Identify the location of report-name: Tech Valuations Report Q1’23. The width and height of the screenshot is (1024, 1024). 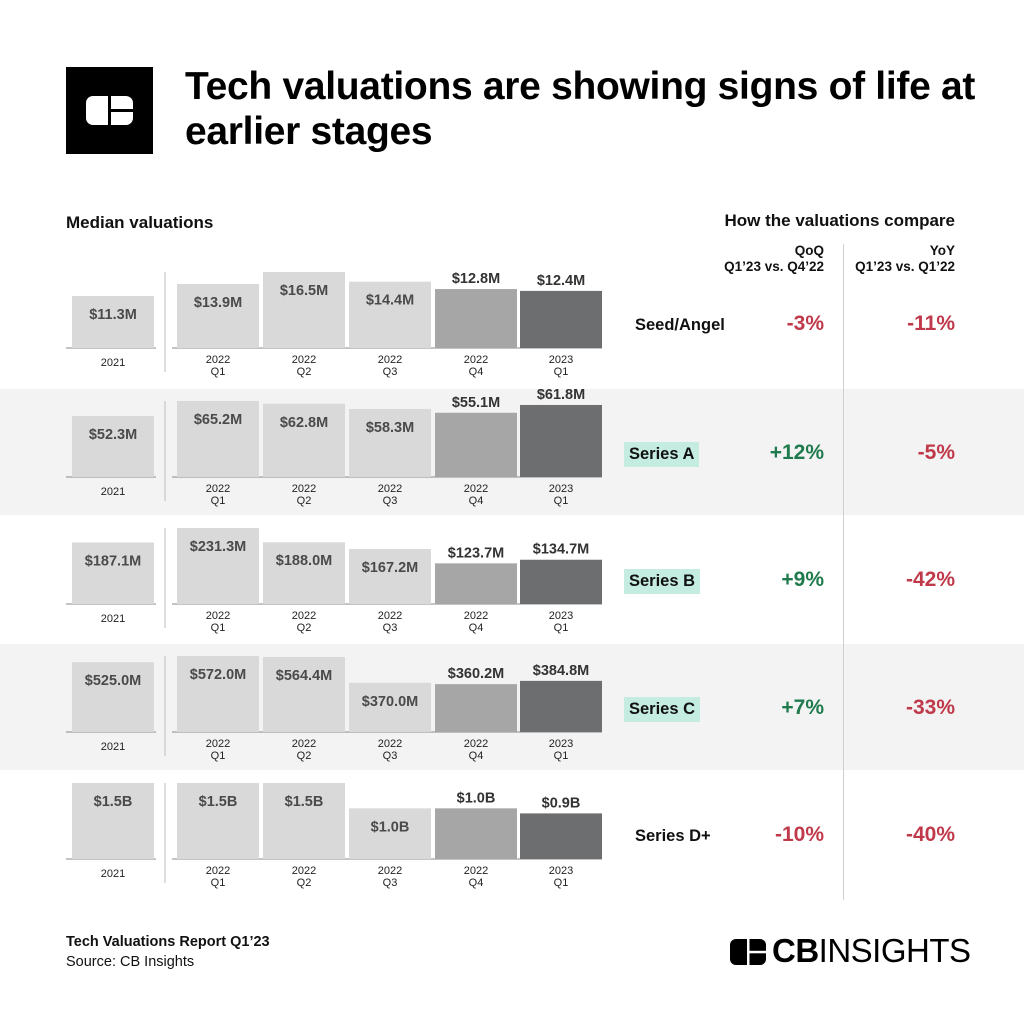
(168, 942).